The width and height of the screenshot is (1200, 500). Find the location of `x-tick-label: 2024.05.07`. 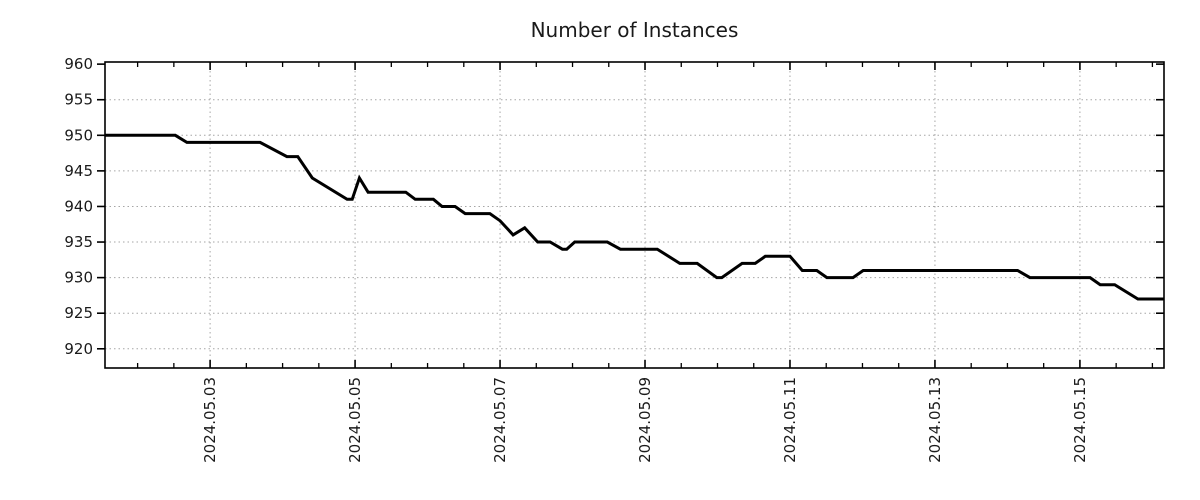

x-tick-label: 2024.05.07 is located at coordinates (500, 420).